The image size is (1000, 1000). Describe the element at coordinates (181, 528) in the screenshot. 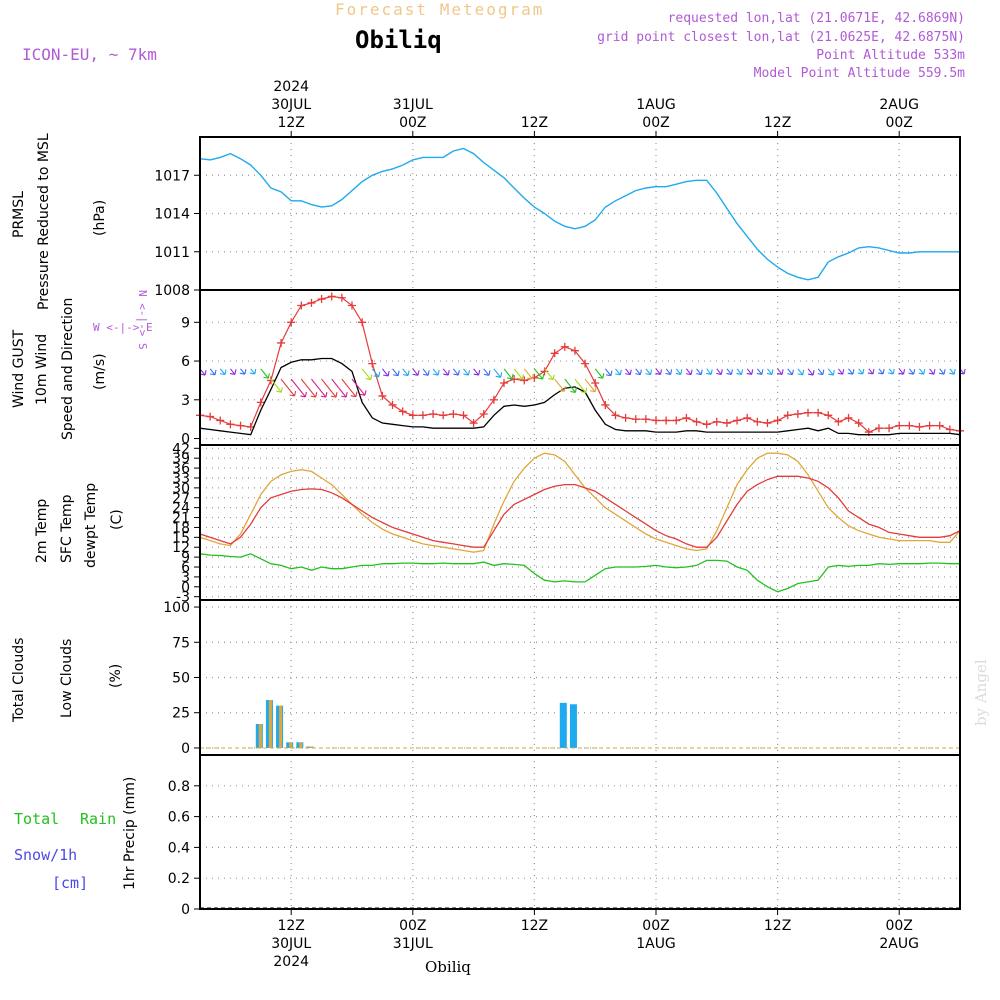

I see `y-tick-label: 18` at that location.